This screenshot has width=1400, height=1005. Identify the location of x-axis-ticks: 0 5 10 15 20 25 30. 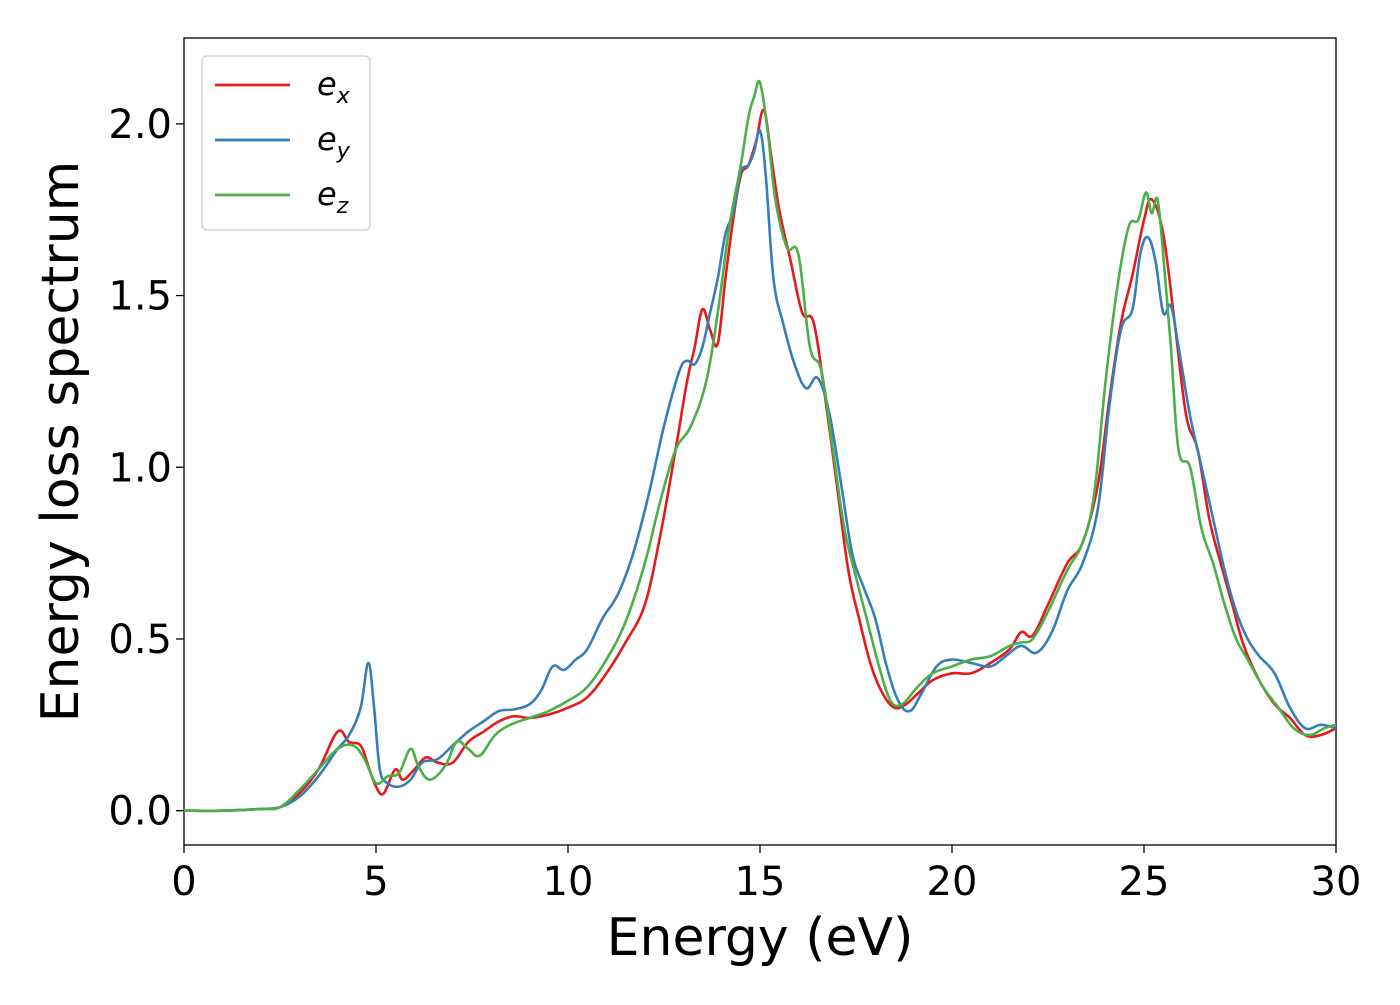
(766, 875).